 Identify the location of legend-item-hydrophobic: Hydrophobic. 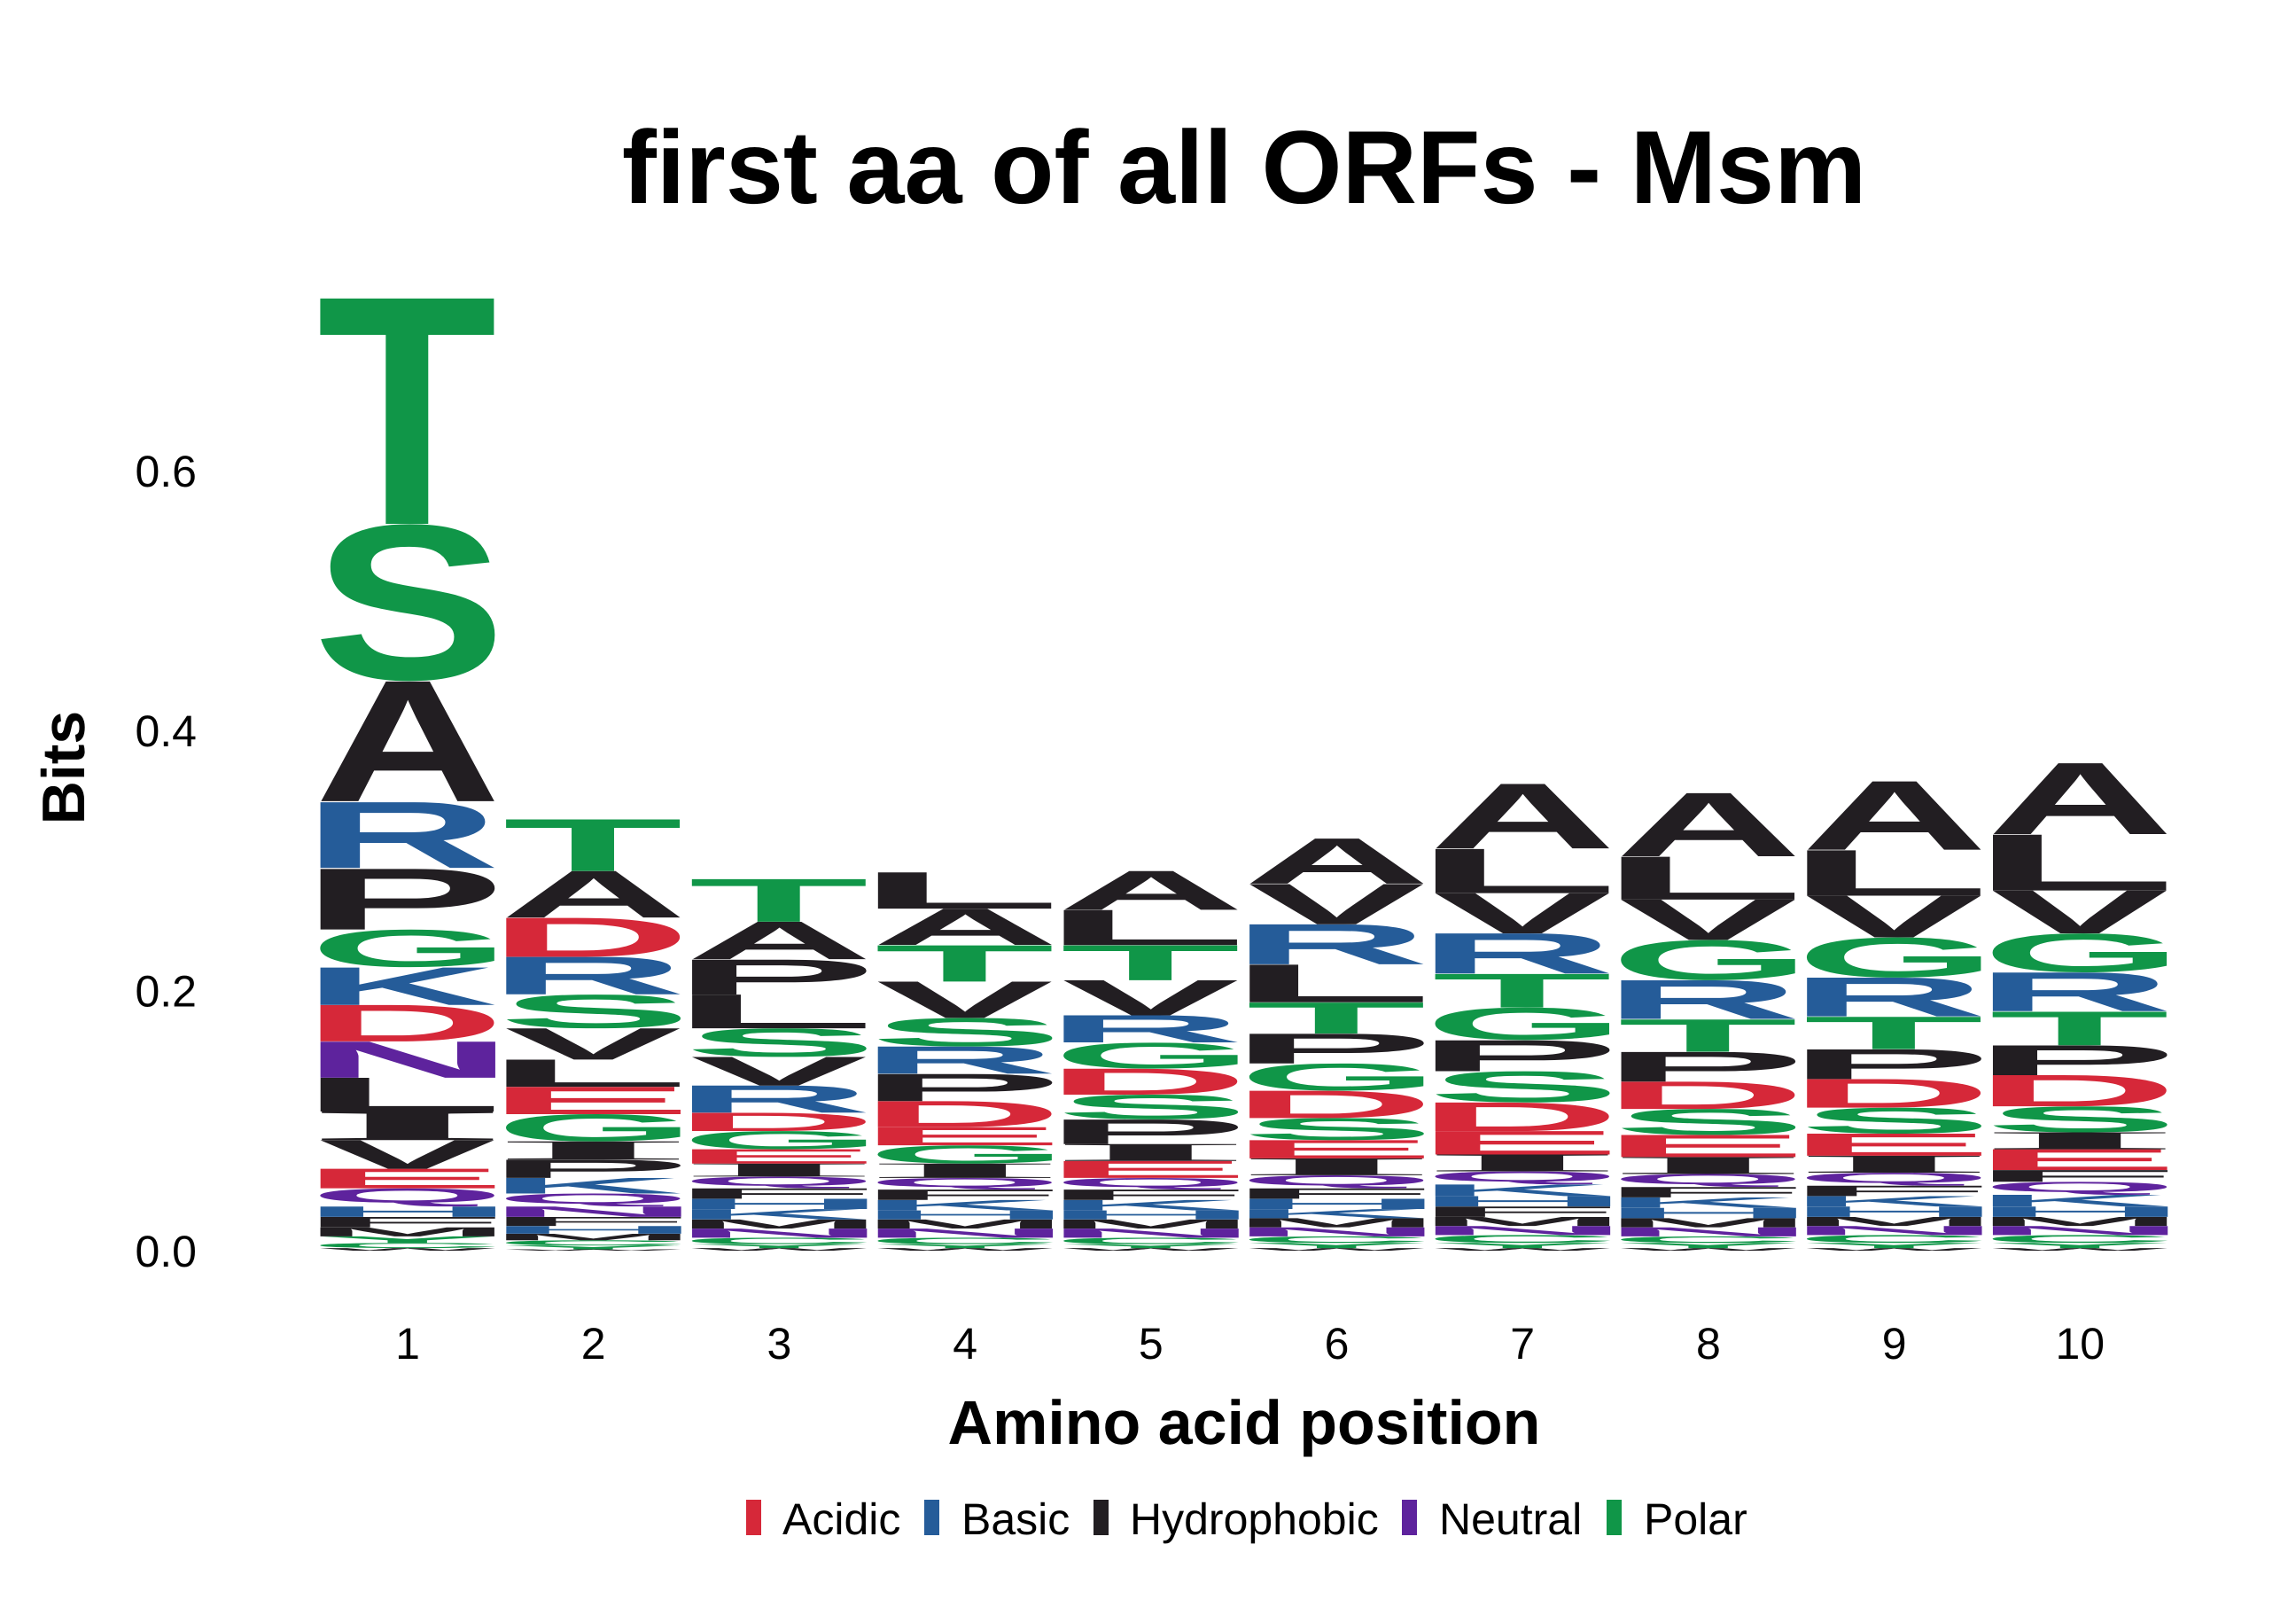
(1236, 1519).